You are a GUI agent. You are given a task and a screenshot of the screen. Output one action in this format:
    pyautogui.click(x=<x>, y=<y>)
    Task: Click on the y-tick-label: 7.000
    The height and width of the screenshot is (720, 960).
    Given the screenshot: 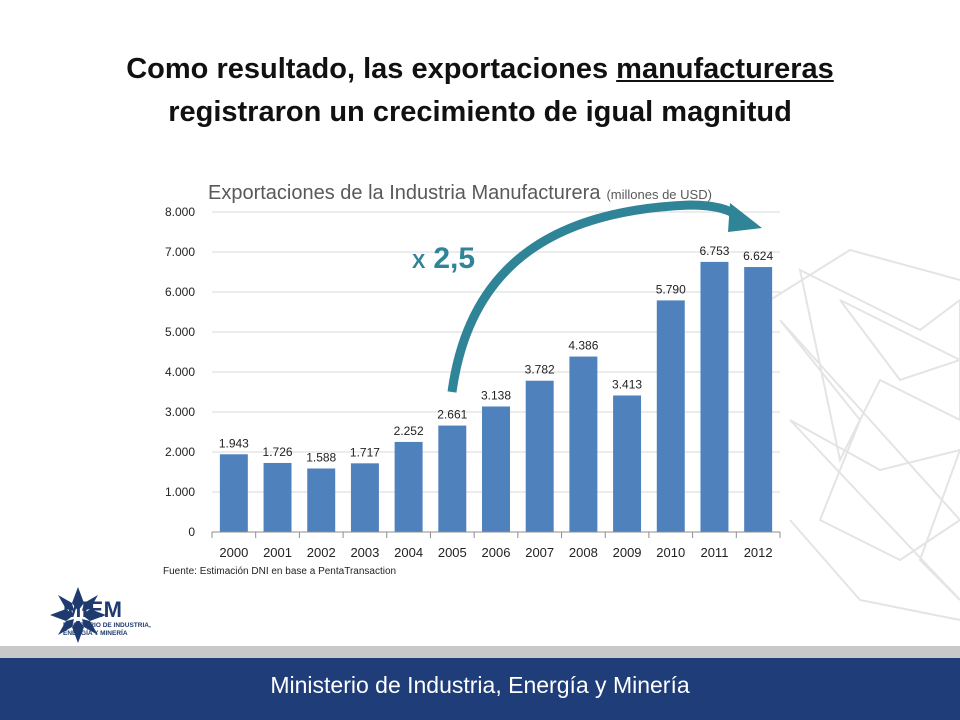 What is the action you would take?
    pyautogui.click(x=180, y=252)
    